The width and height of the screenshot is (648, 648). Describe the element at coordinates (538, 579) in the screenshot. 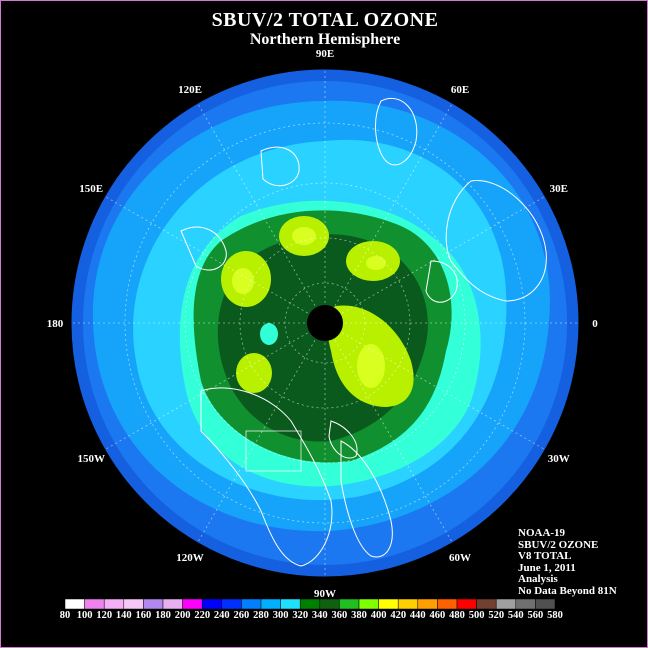

I see `info-type: Analysis` at that location.